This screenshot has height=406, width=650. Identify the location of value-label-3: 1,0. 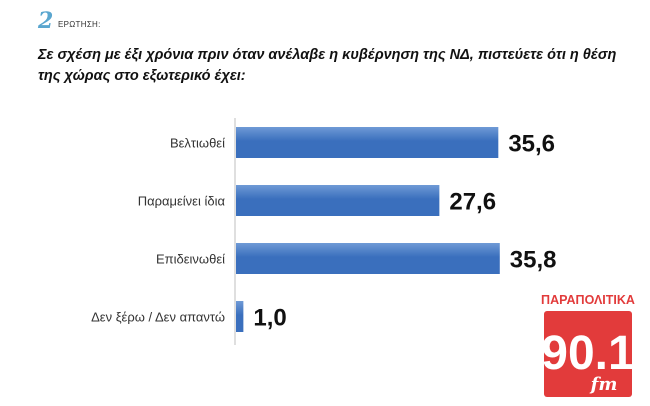
(269, 318).